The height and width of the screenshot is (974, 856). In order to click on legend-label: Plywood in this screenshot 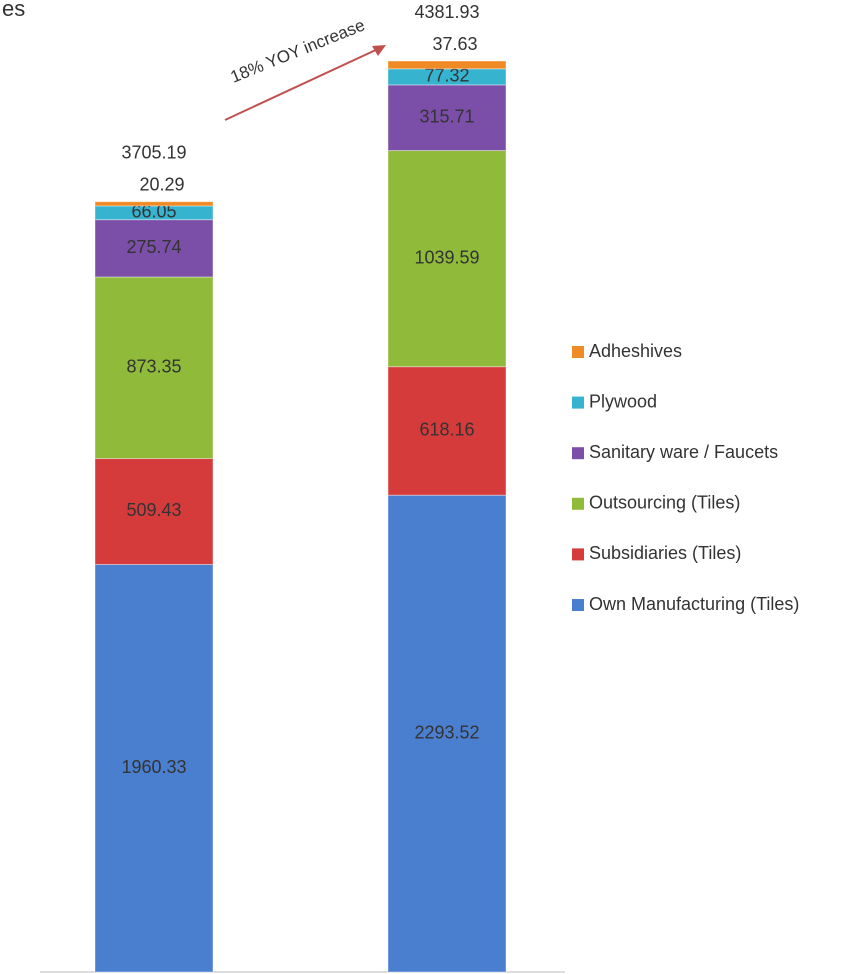, I will do `click(623, 401)`.